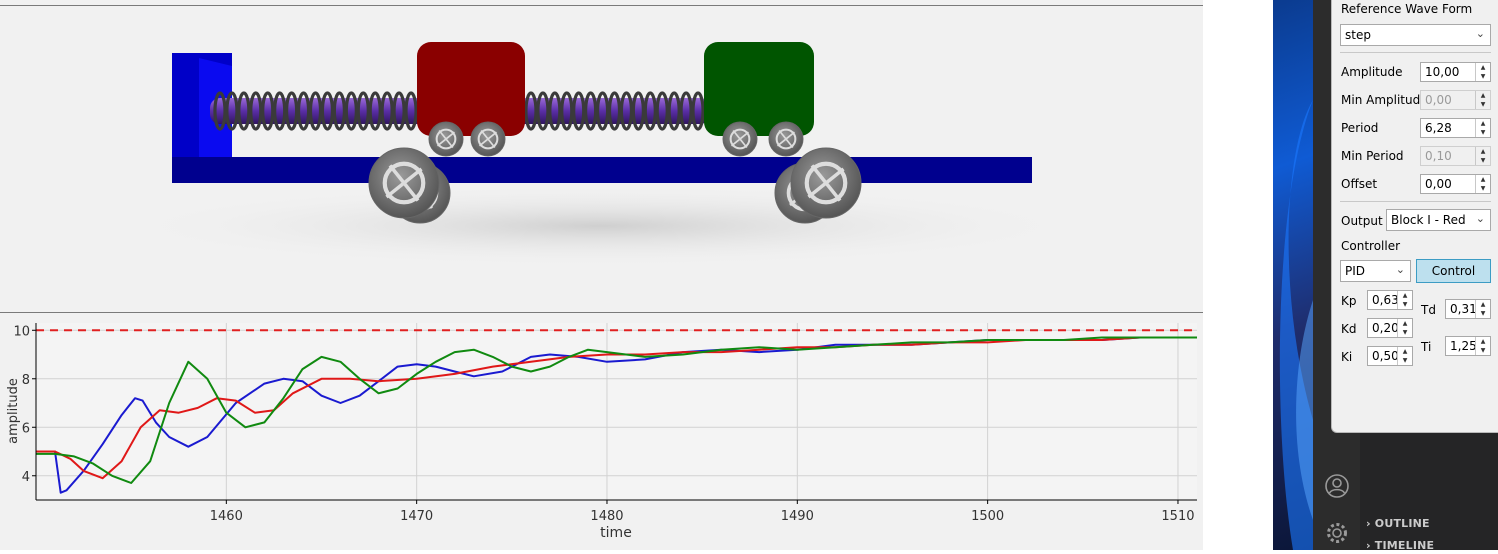 The image size is (1498, 554). Describe the element at coordinates (1336, 486) in the screenshot. I see `account-icon` at that location.